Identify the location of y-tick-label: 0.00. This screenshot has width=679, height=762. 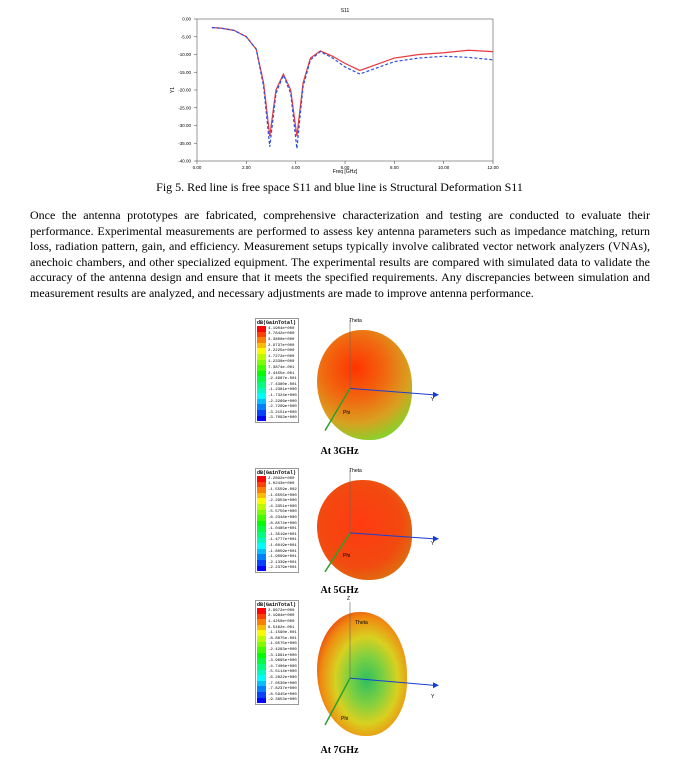
(186, 19).